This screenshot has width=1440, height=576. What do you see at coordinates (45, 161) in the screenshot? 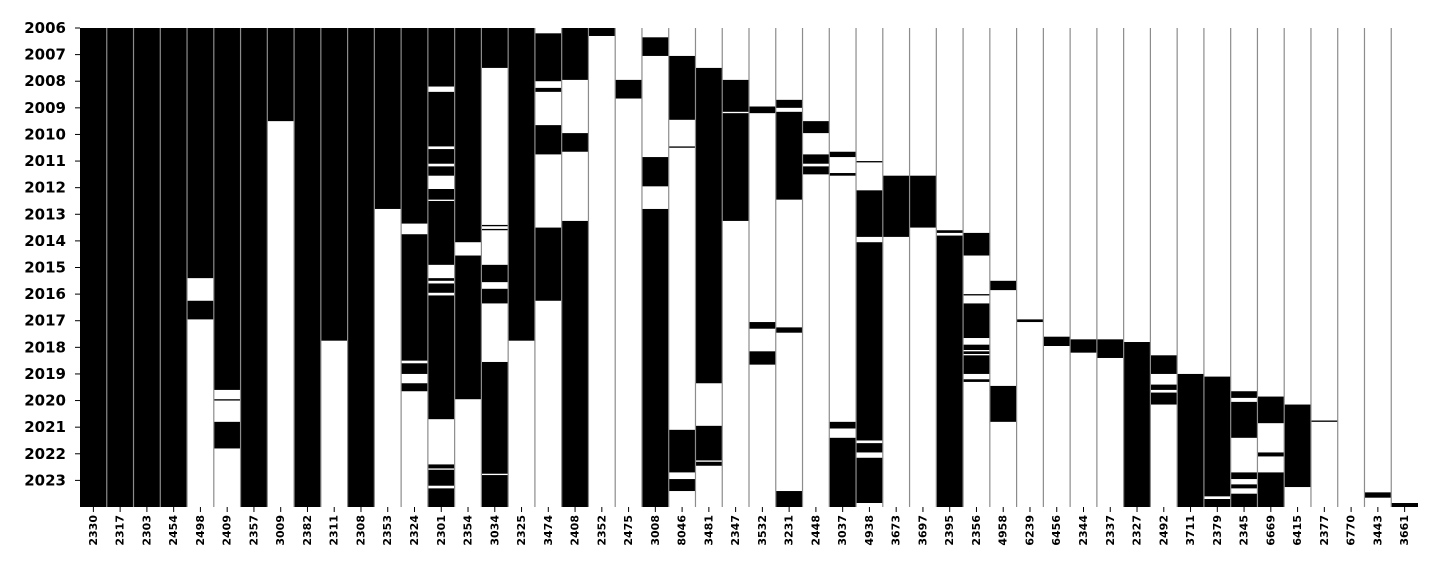
I see `y-tick-label-2011: 2011` at bounding box center [45, 161].